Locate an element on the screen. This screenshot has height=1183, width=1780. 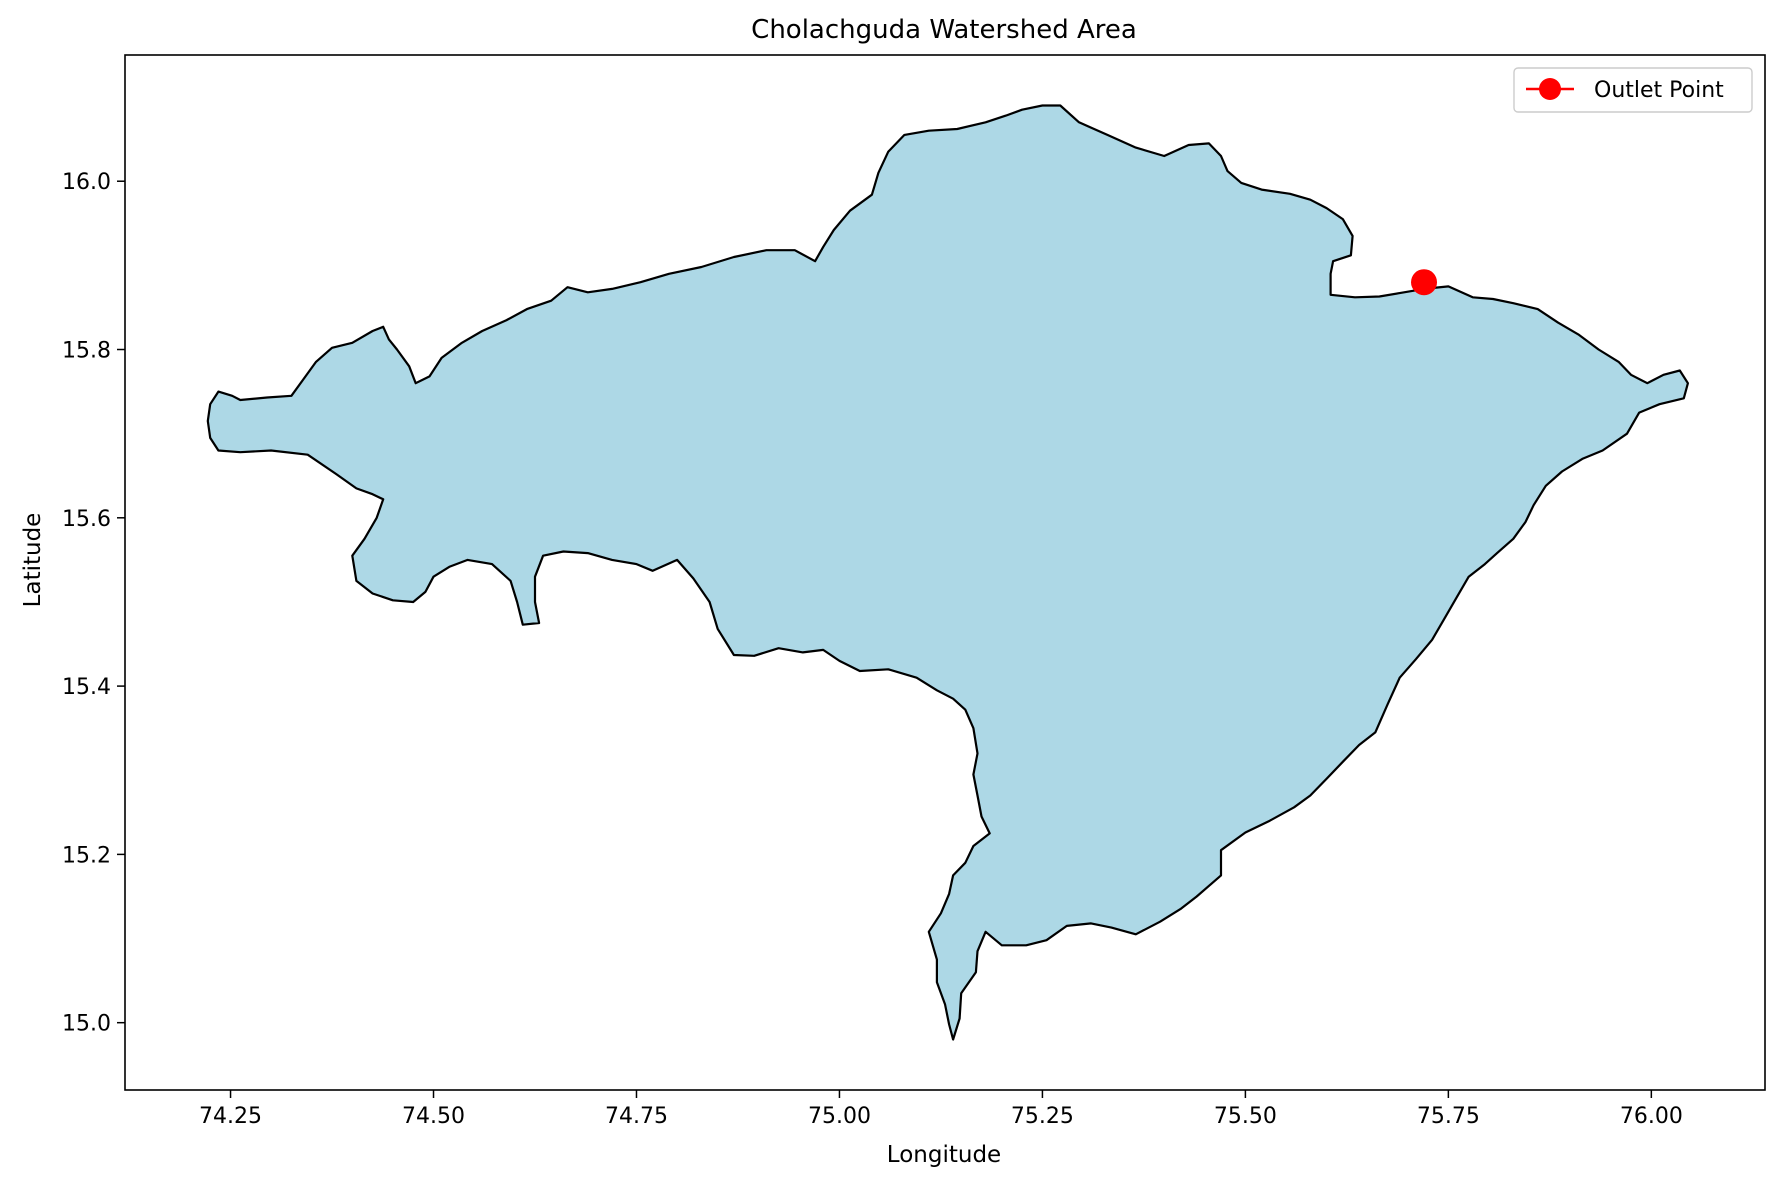
y-tick-label: 15.6 is located at coordinates (86, 519).